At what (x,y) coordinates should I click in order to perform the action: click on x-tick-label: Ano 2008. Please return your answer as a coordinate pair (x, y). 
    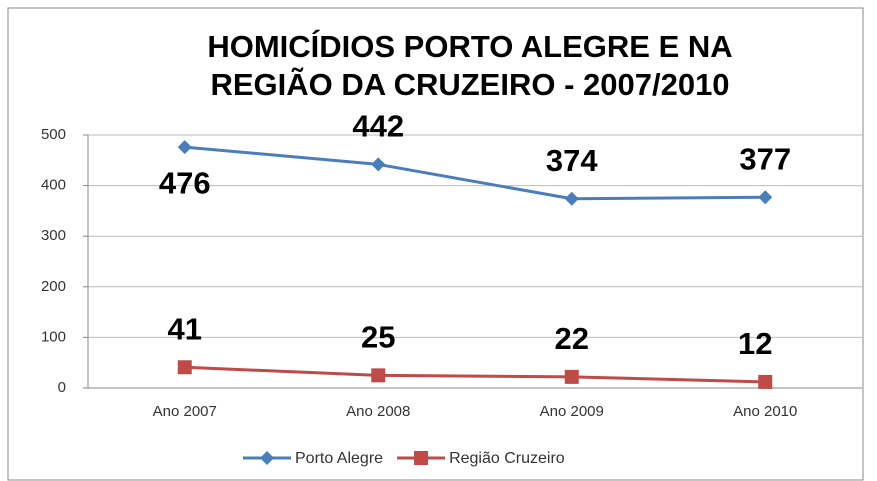
    Looking at the image, I should click on (378, 411).